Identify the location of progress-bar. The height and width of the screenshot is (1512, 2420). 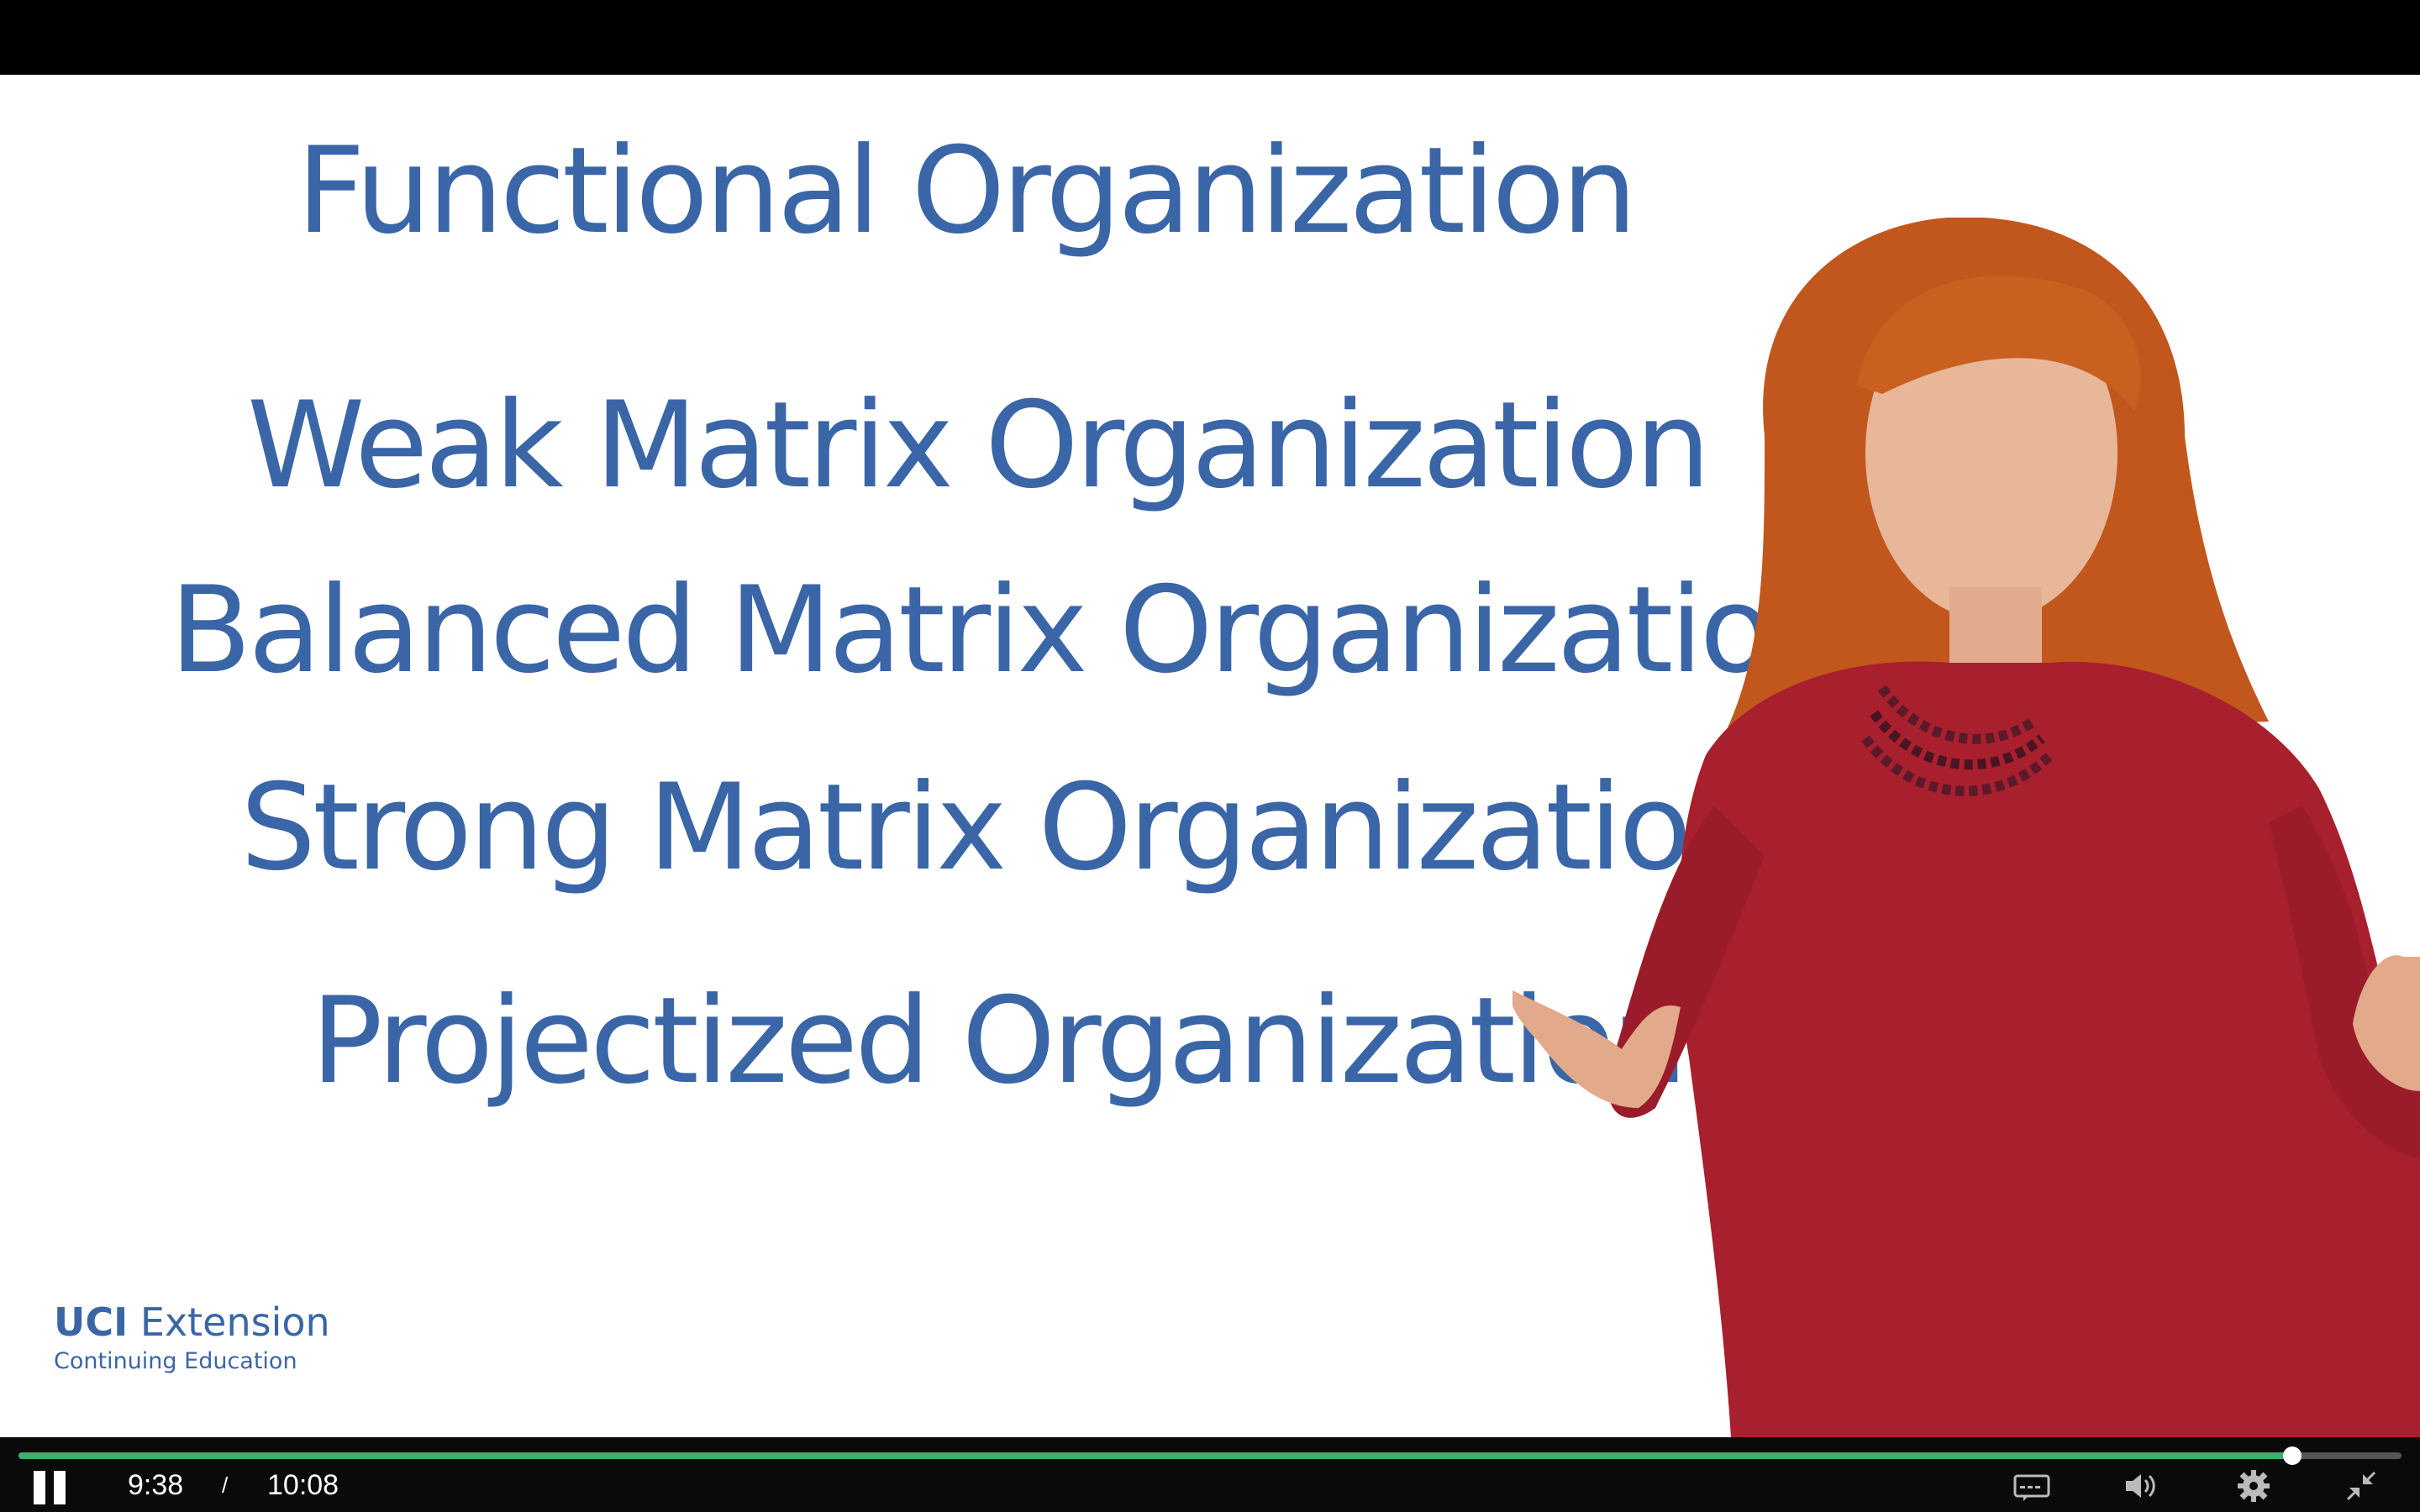
(1210, 1455).